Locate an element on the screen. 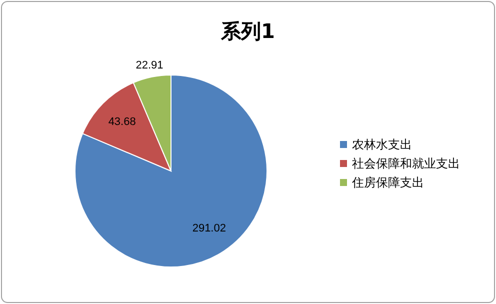 The image size is (496, 304). legend-label: 住房保障支出 is located at coordinates (387, 182).